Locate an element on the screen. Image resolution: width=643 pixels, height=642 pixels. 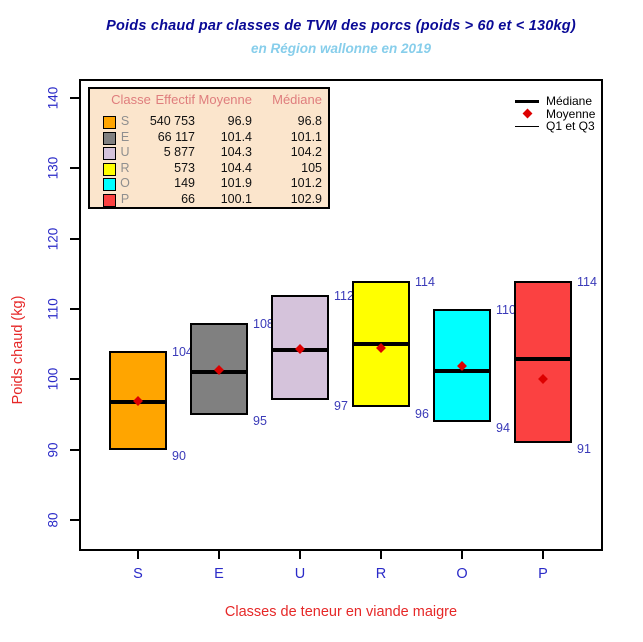
stats-legend-row-O: O 149 101.9 101.2 is located at coordinates (209, 184).